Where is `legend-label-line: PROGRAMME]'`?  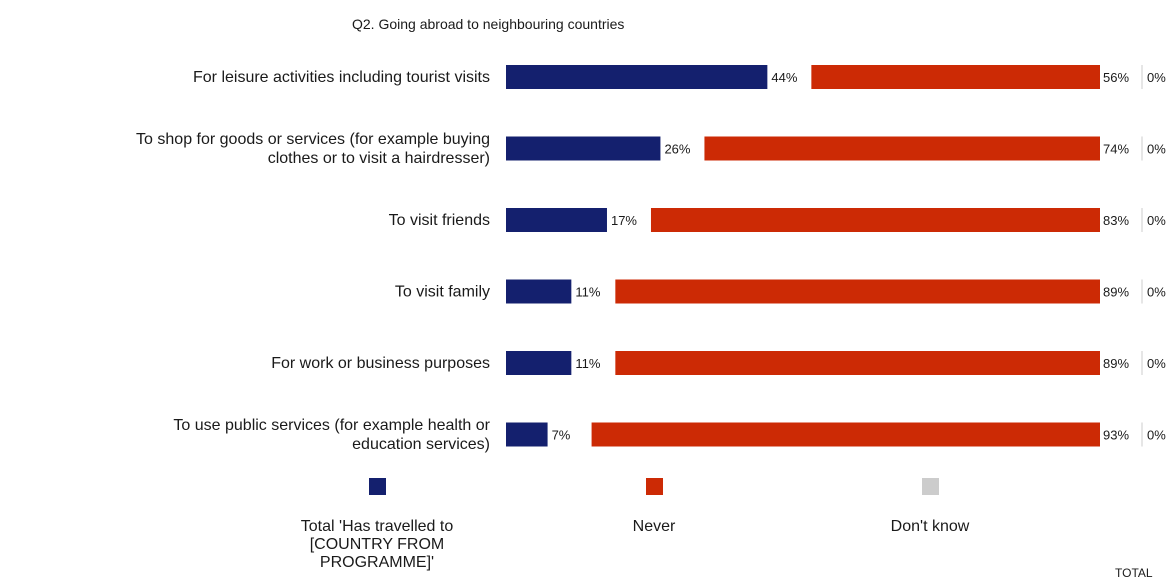 legend-label-line: PROGRAMME]' is located at coordinates (377, 562).